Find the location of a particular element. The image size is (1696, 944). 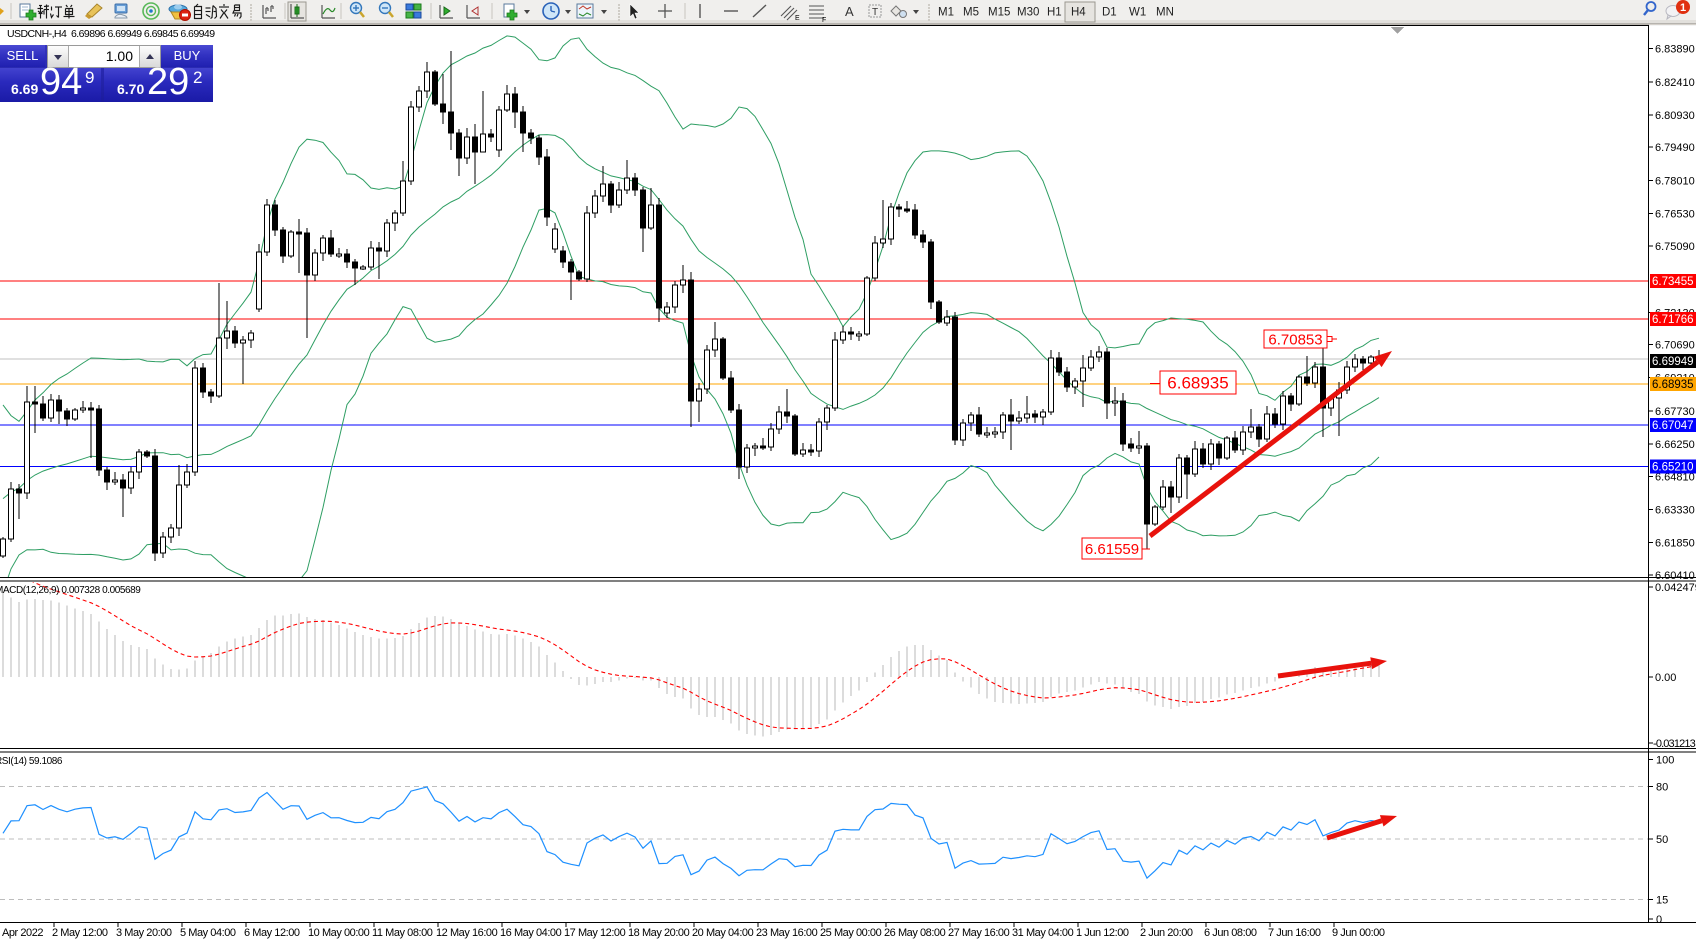

svg-text: 6.79490 is located at coordinates (1675, 148).